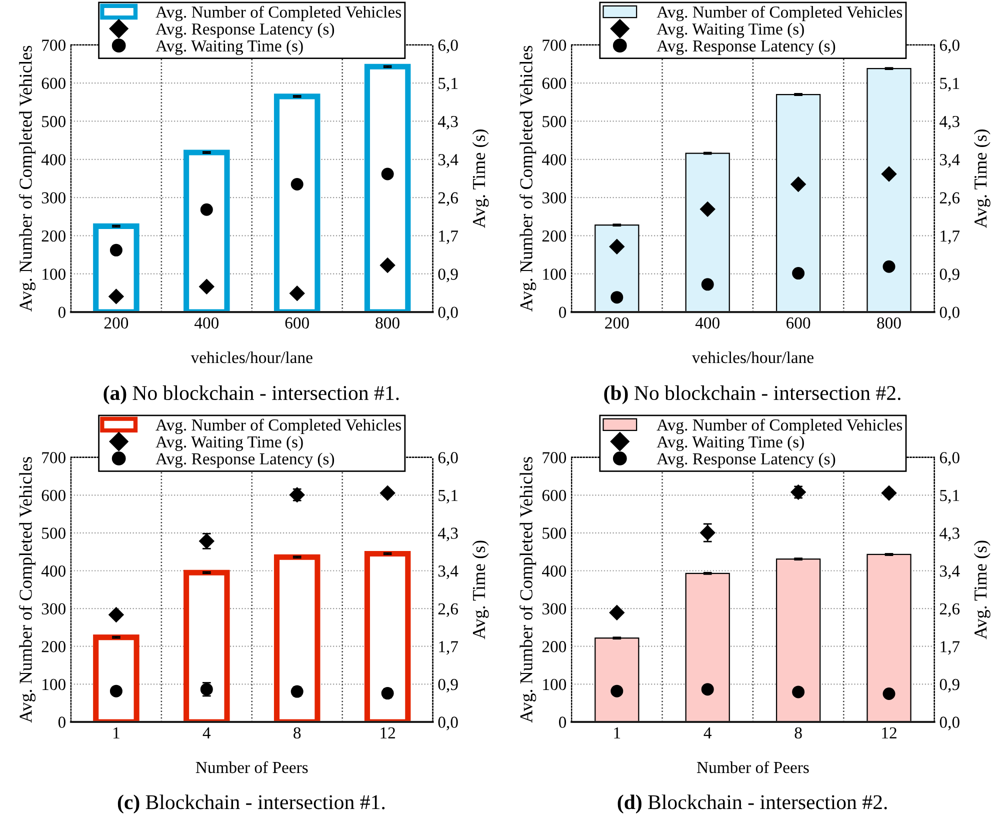 This screenshot has width=994, height=827. Describe the element at coordinates (707, 323) in the screenshot. I see `x-tick-label: 400` at that location.